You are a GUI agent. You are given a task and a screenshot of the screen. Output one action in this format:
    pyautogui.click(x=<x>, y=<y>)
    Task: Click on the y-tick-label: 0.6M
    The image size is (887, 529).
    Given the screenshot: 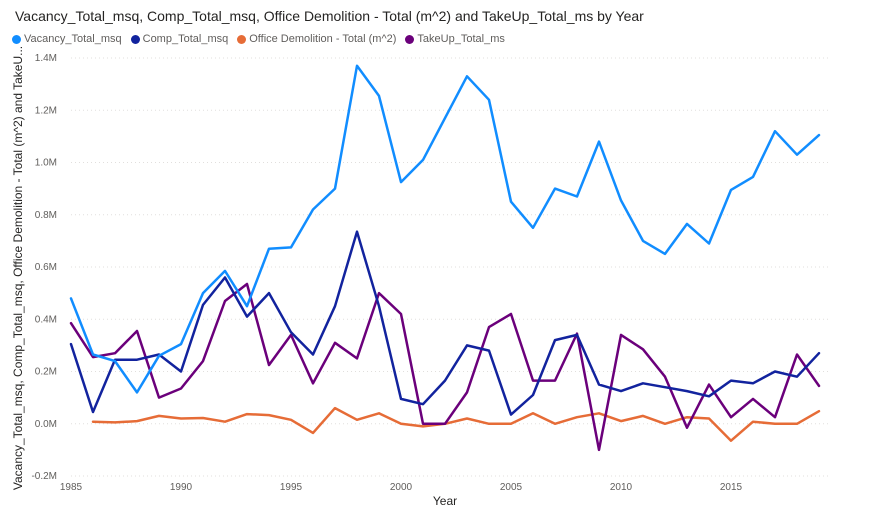 What is the action you would take?
    pyautogui.click(x=46, y=267)
    